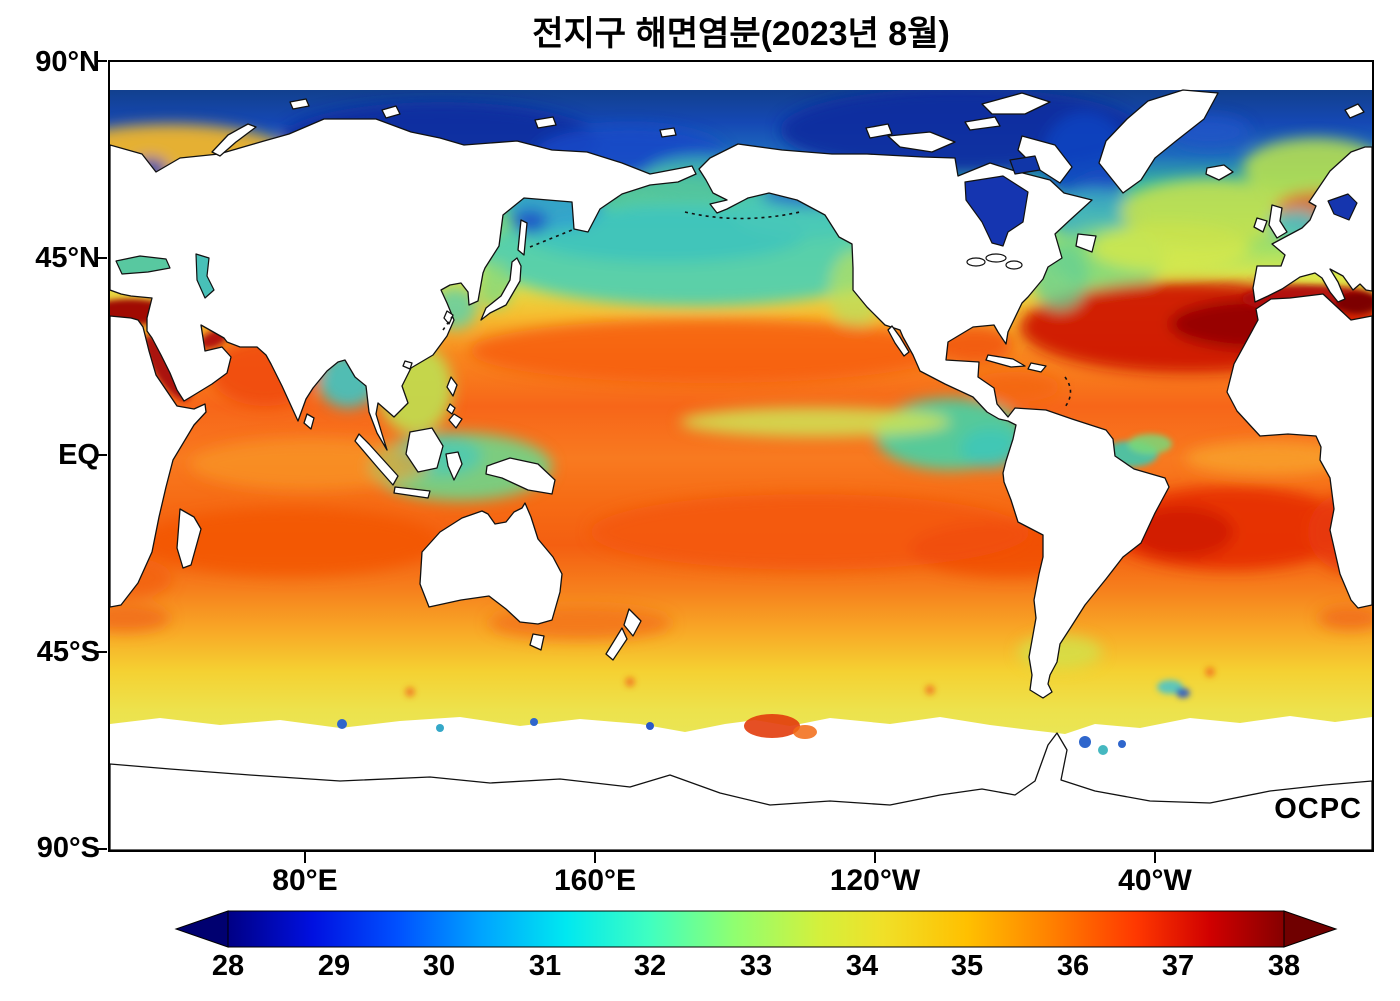 The height and width of the screenshot is (1001, 1400). I want to click on island-victoria, so click(921, 142).